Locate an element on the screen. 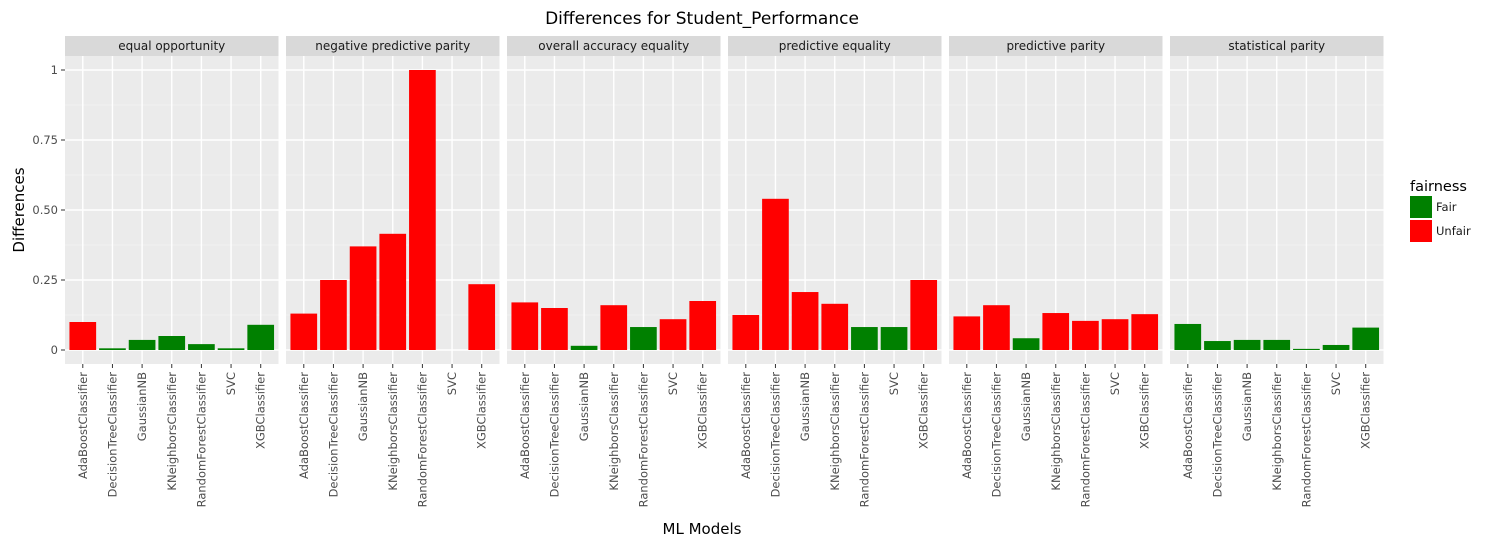  chart-title: Differences for Student_Performance is located at coordinates (702, 19).